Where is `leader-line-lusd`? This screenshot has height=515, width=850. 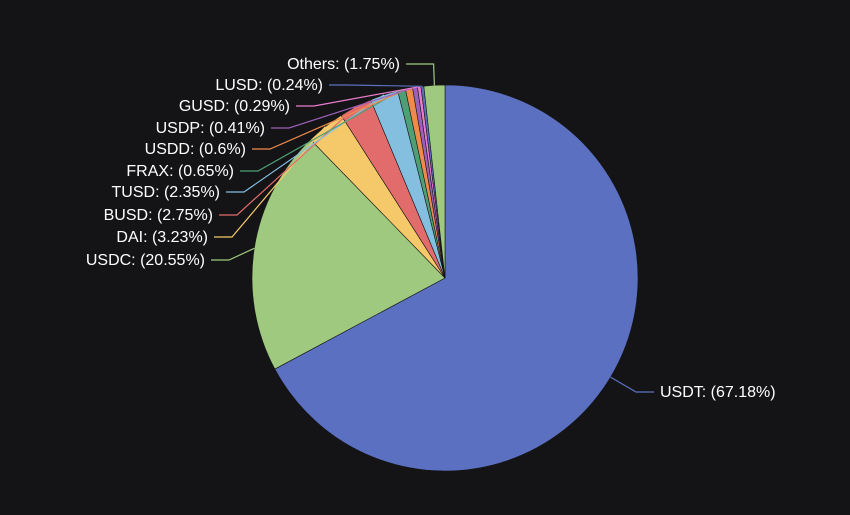 leader-line-lusd is located at coordinates (376, 85).